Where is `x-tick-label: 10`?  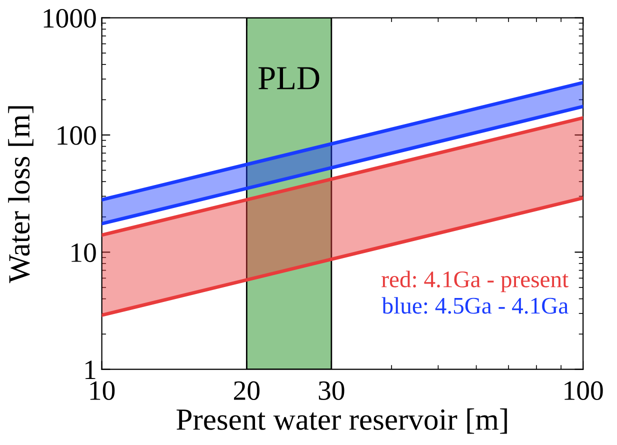
x-tick-label: 10 is located at coordinates (102, 390).